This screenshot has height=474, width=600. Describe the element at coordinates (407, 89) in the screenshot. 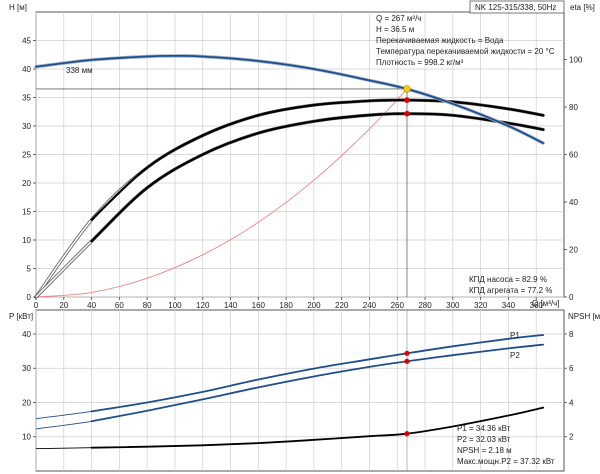

I see `operating-point-marker` at that location.